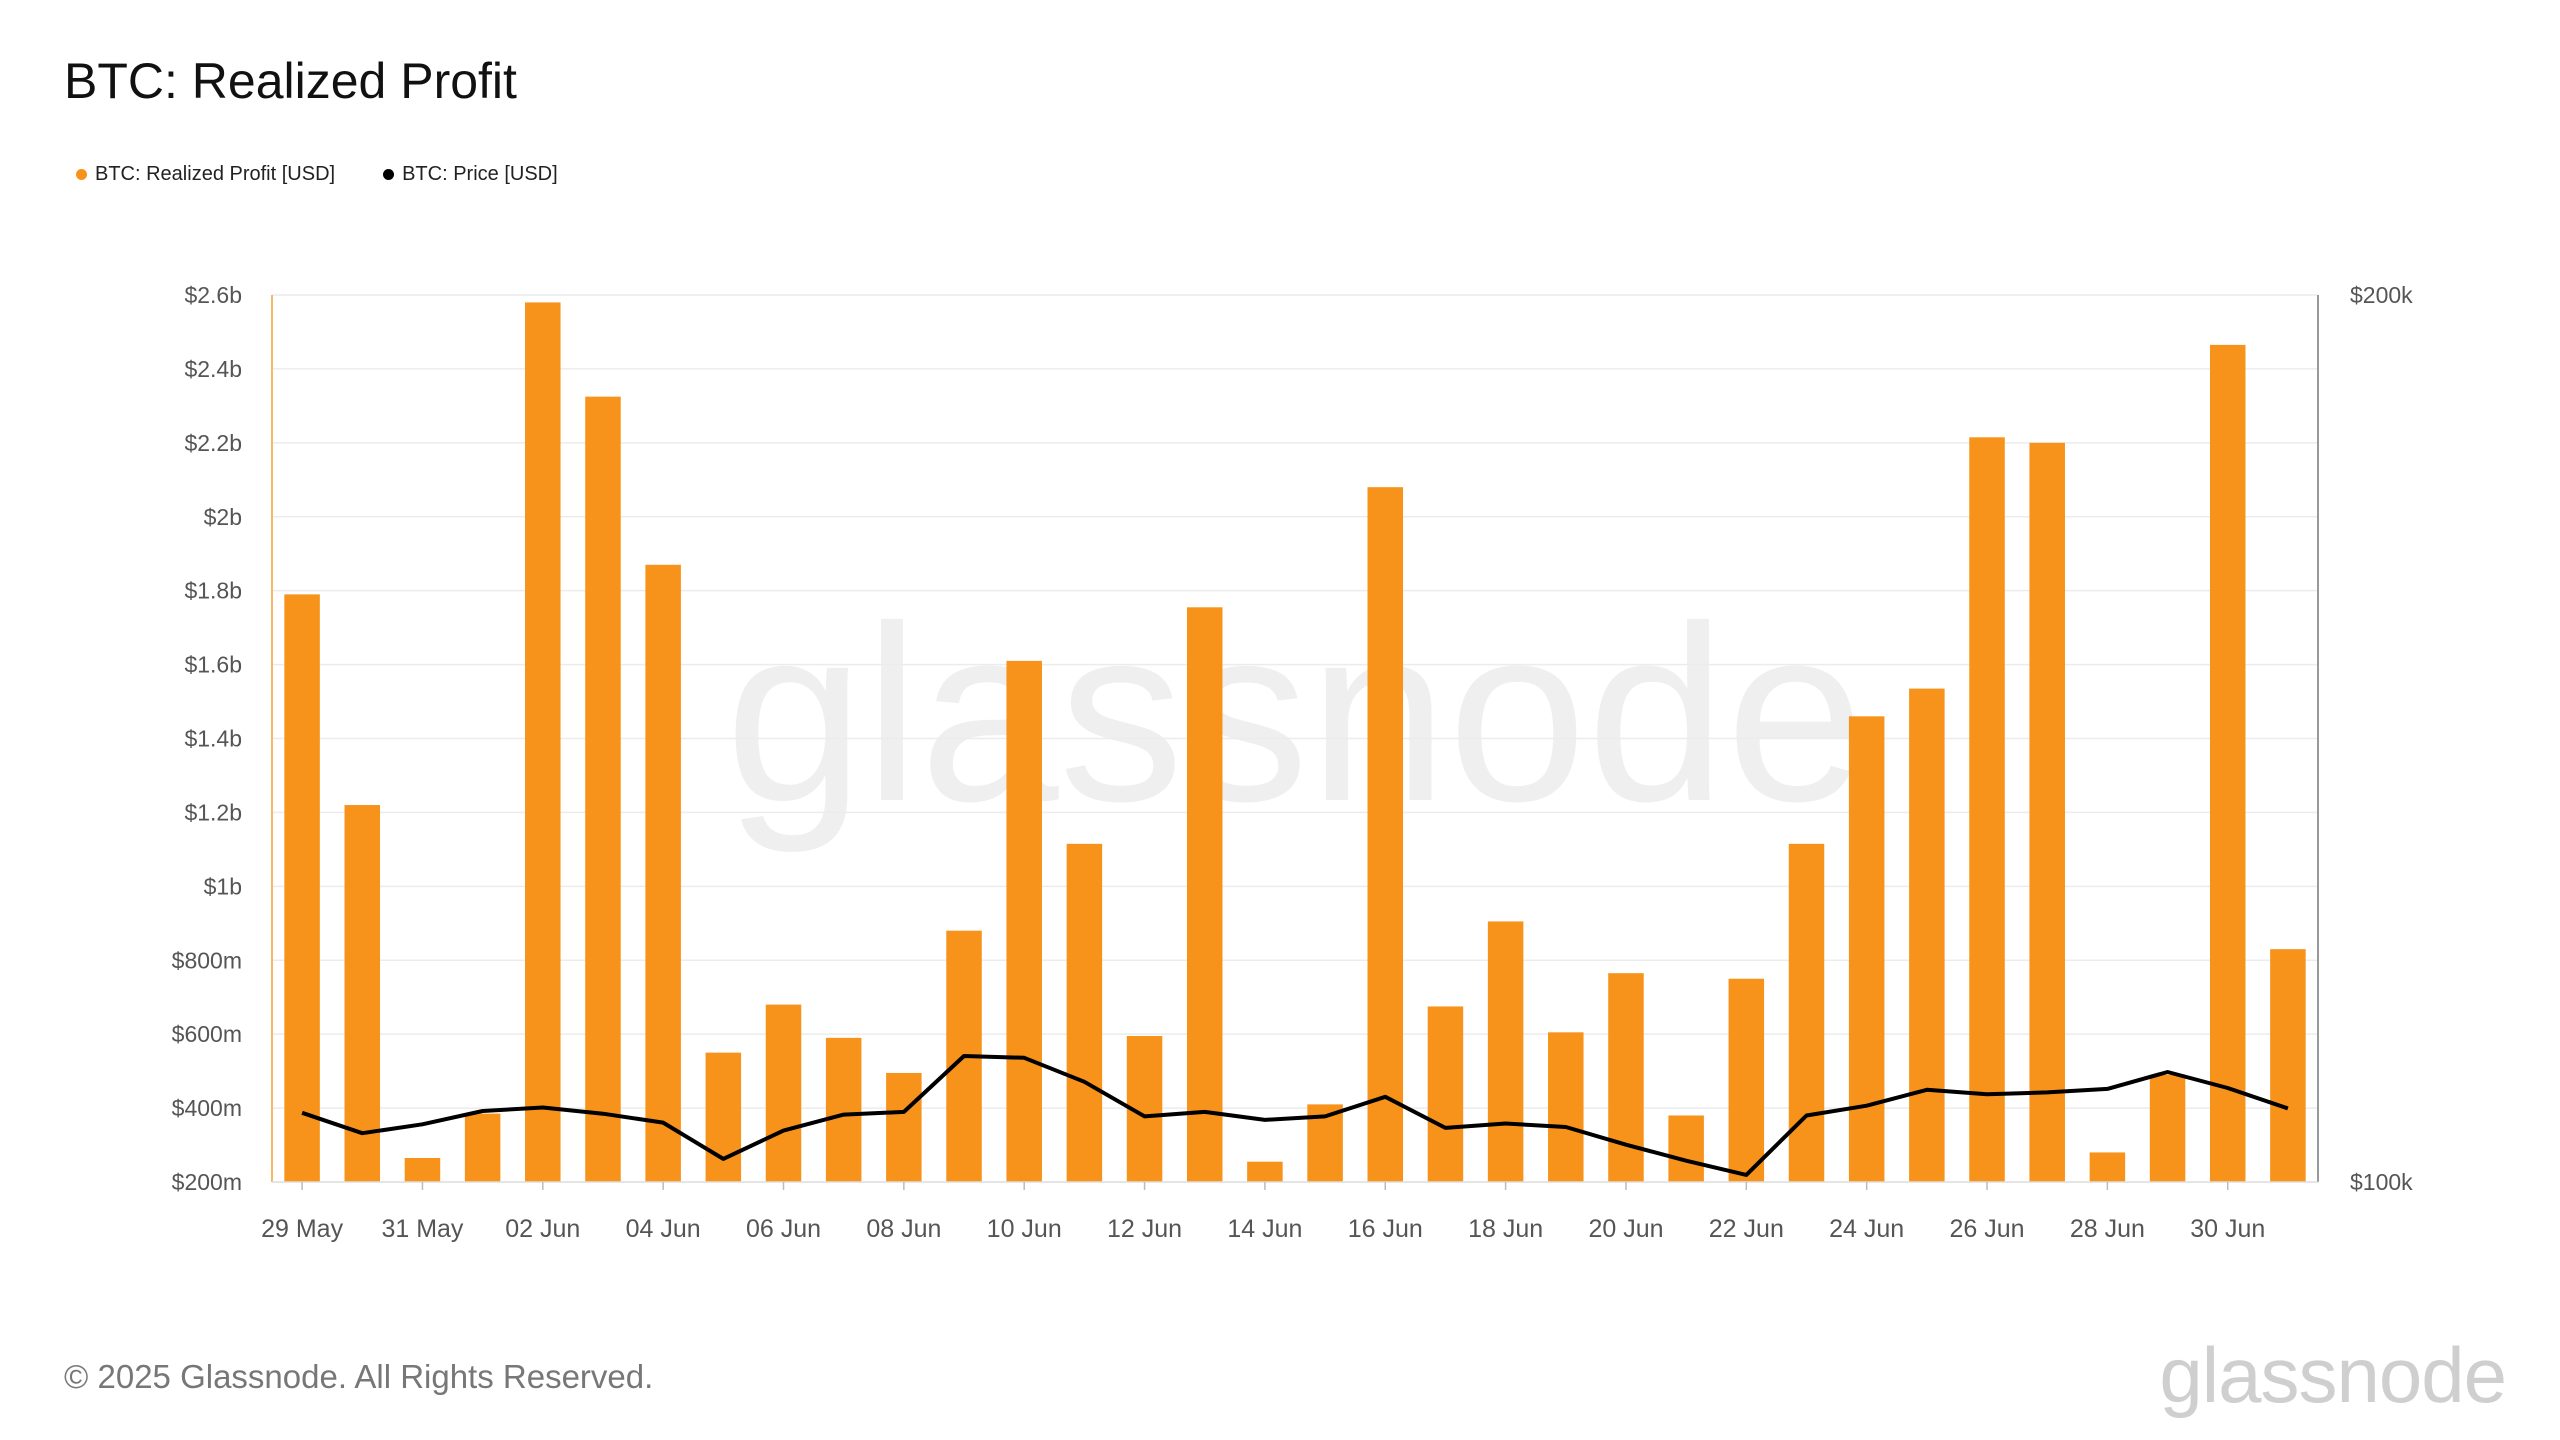 This screenshot has width=2560, height=1440. Describe the element at coordinates (1264, 1229) in the screenshot. I see `x-axis-tick-label: 14 Jun` at that location.